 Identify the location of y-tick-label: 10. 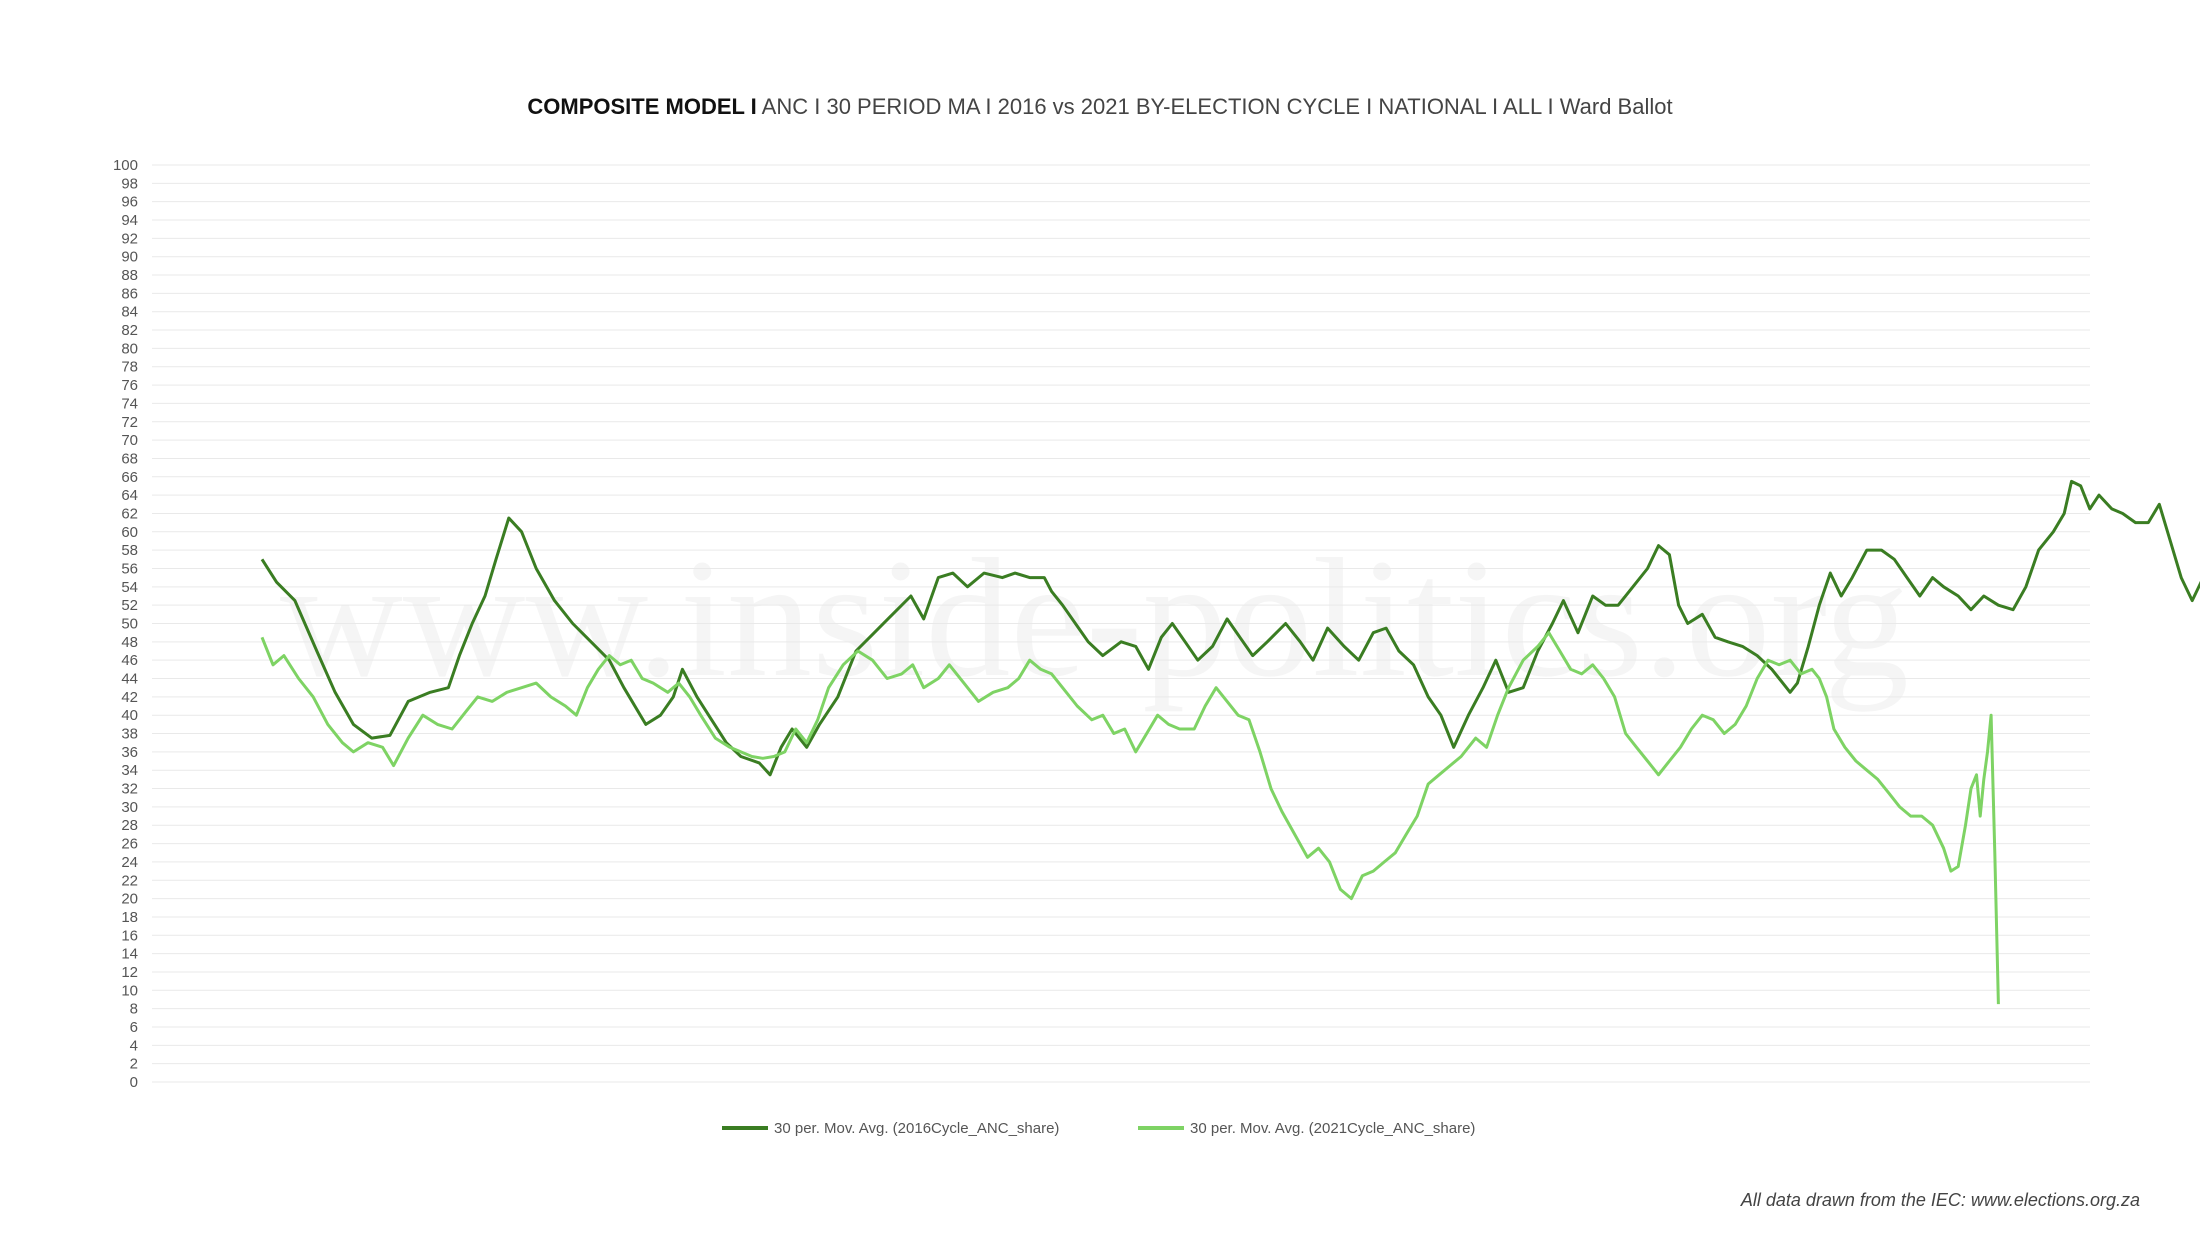
(129, 990).